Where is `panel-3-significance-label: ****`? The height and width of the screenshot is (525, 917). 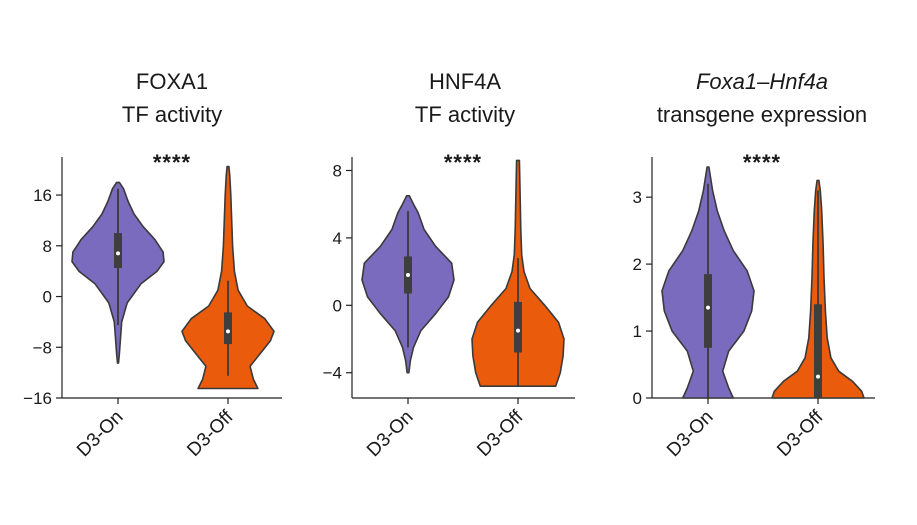
panel-3-significance-label: **** is located at coordinates (762, 162).